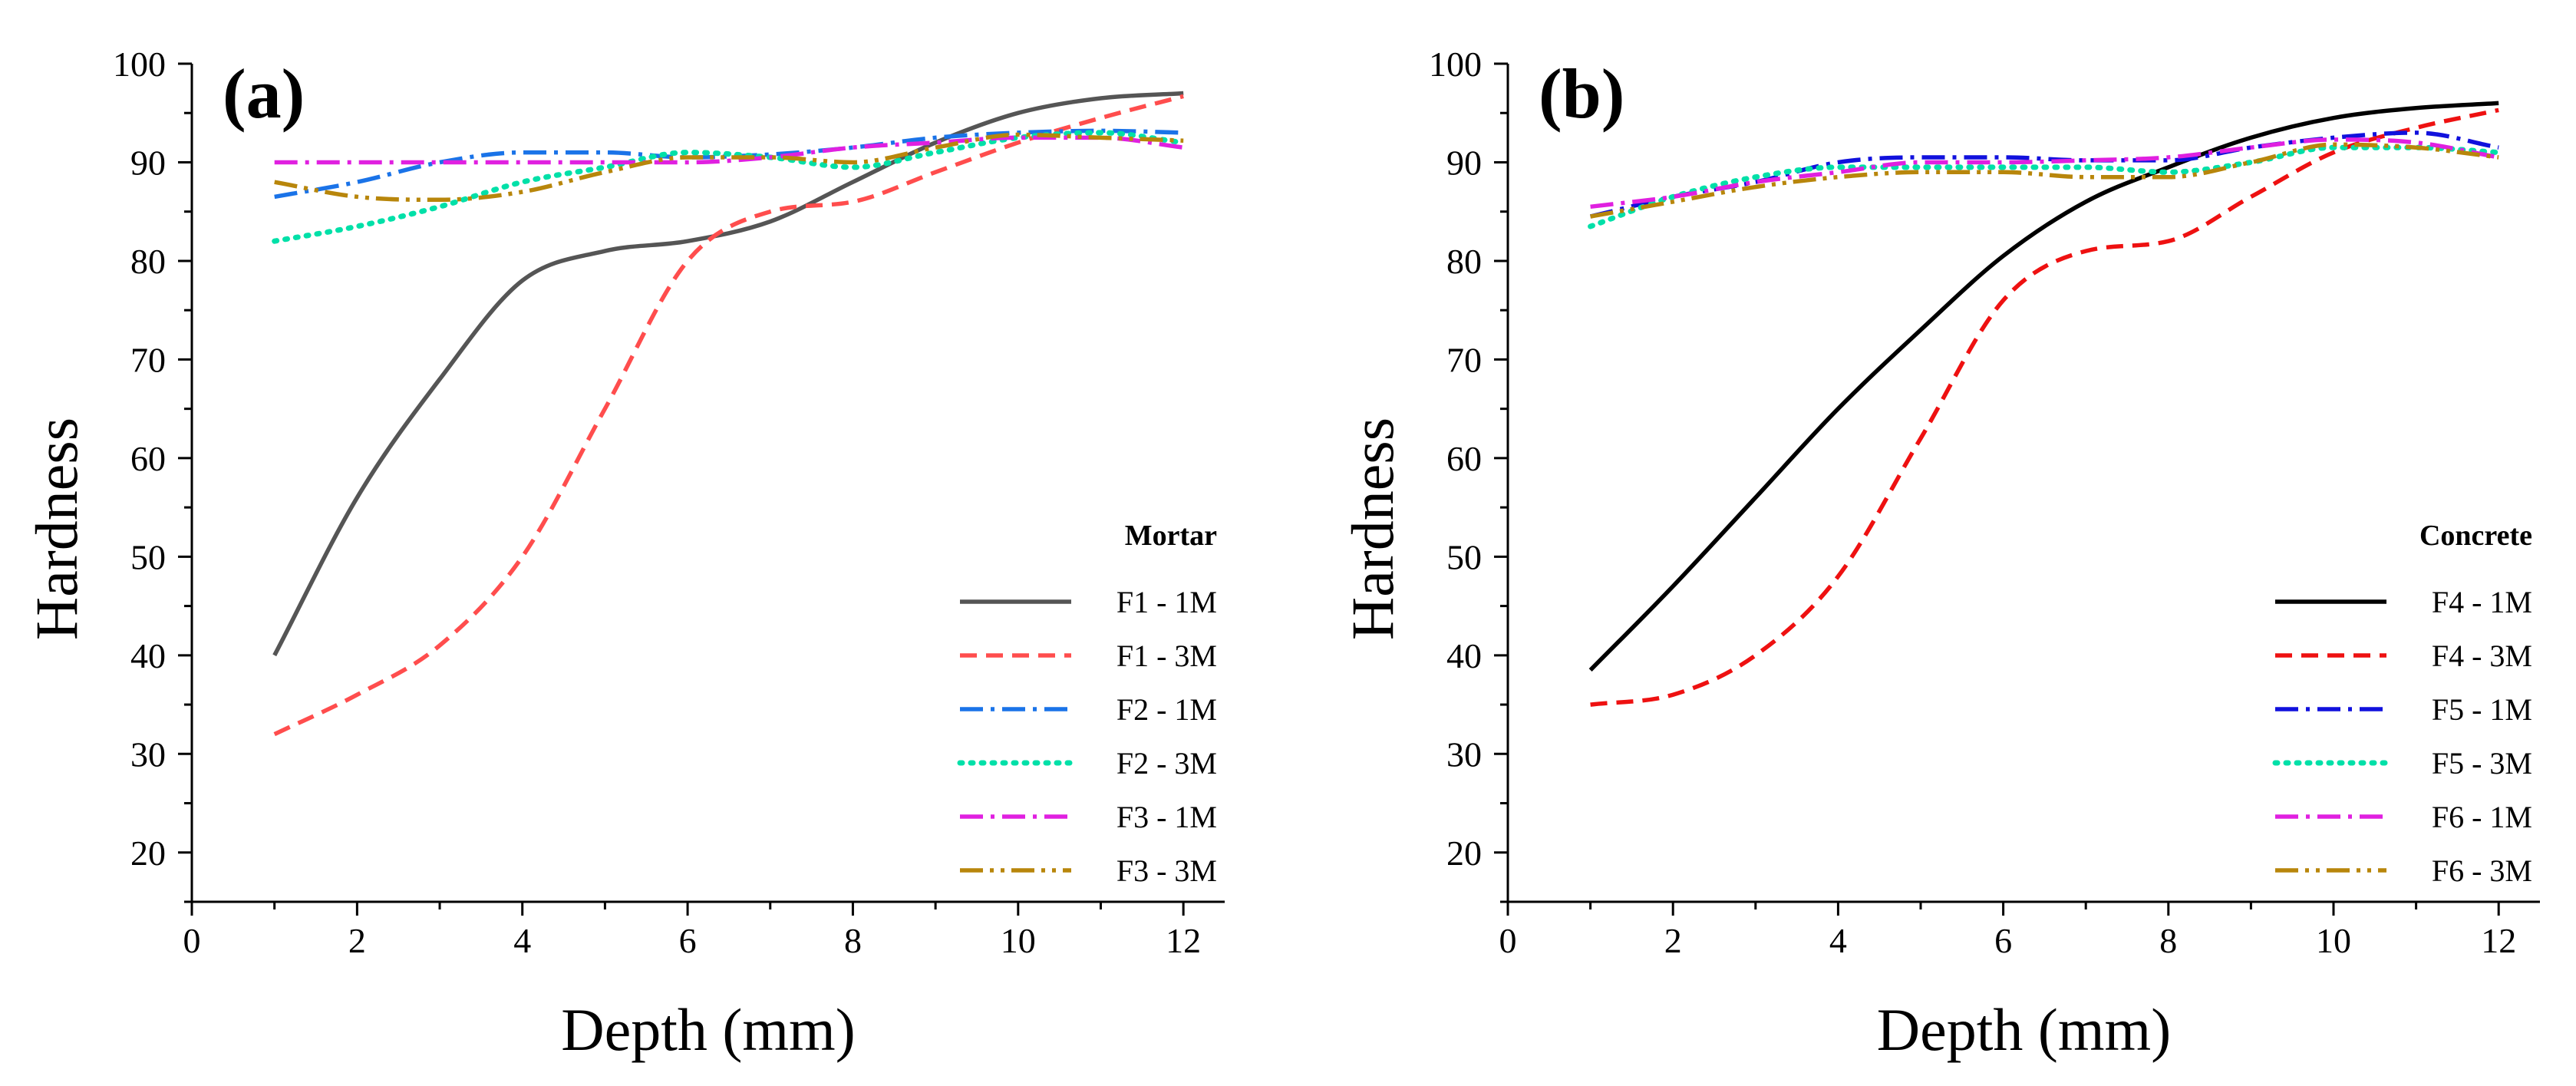 This screenshot has height=1086, width=2576. I want to click on legend-title: Mortar, so click(1171, 536).